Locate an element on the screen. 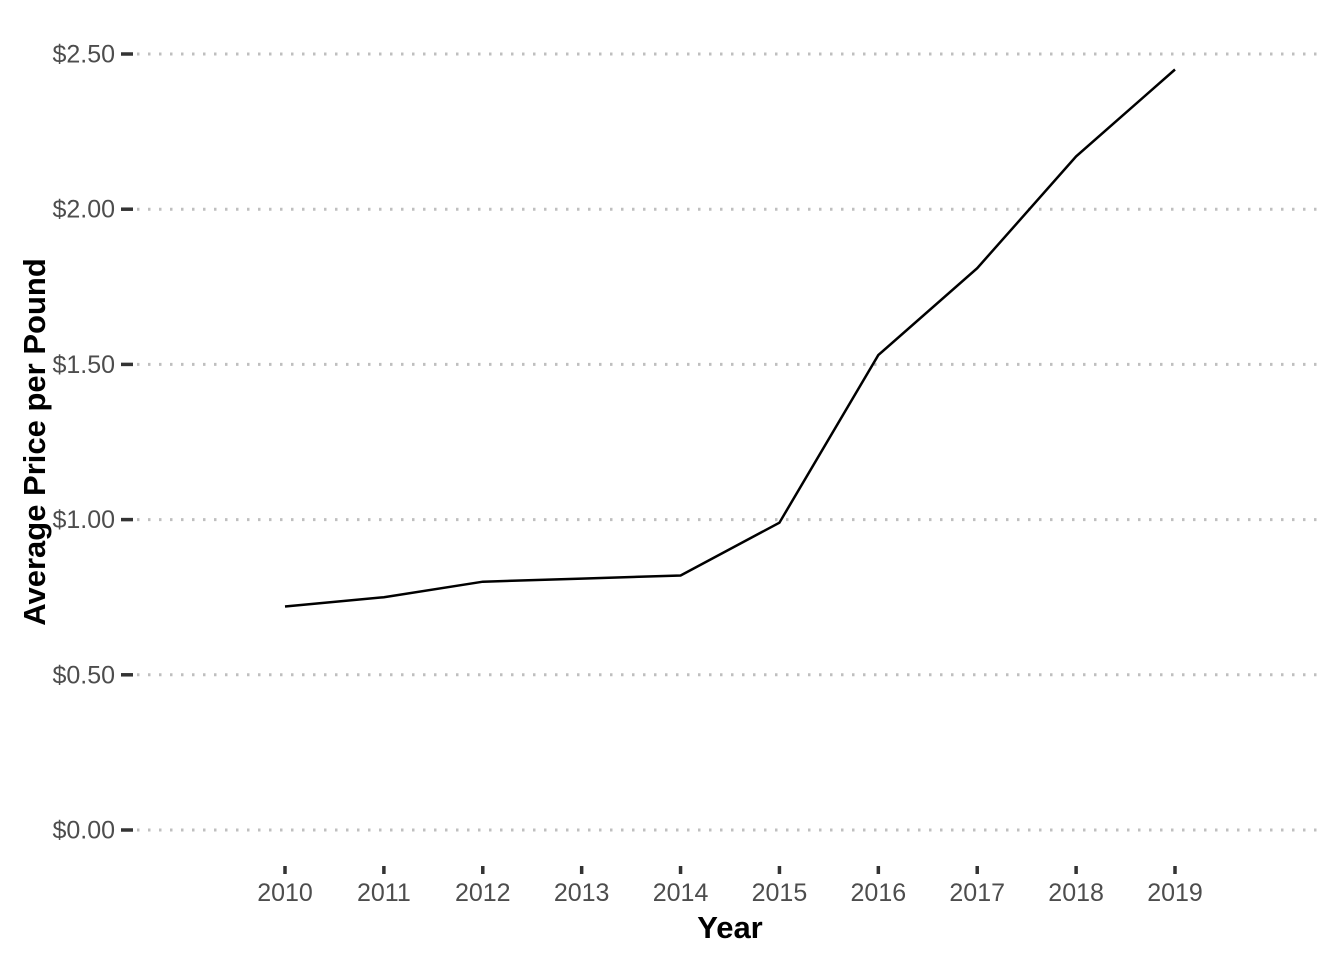 This screenshot has height=960, width=1344. x-axis: 2010 2011 2012 2013 2014 2015 2016 2017 2018 2019 is located at coordinates (730, 886).